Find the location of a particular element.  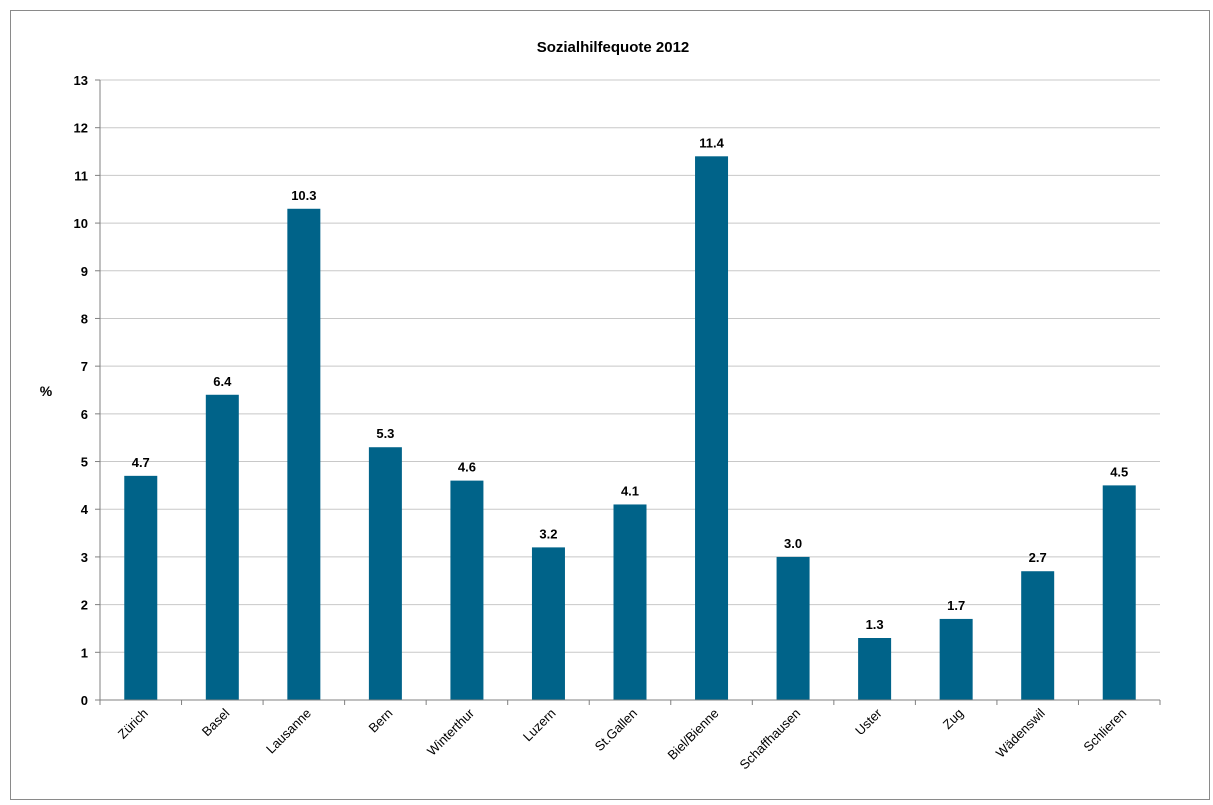

data-label: 2.7 is located at coordinates (1038, 557).